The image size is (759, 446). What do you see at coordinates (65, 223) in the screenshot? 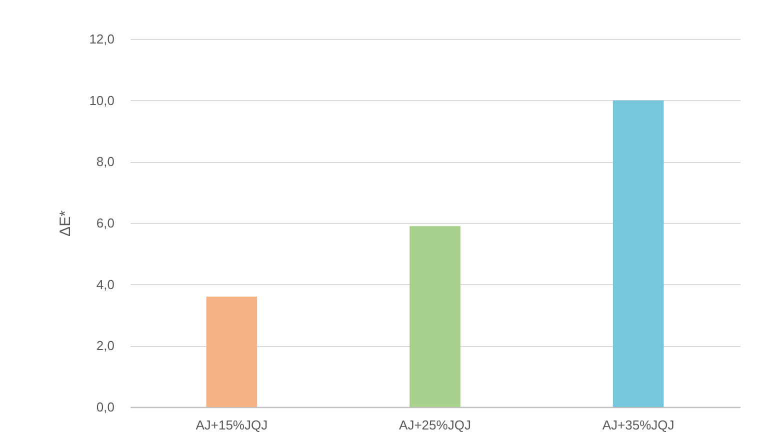
I see `y-axis-title: ΔE*` at bounding box center [65, 223].